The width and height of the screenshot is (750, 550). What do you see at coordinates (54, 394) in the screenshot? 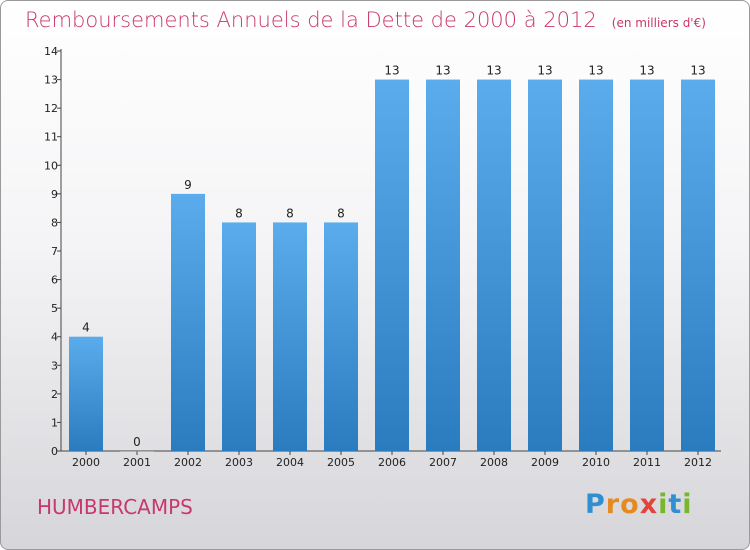
I see `y-tick-label: 2` at bounding box center [54, 394].